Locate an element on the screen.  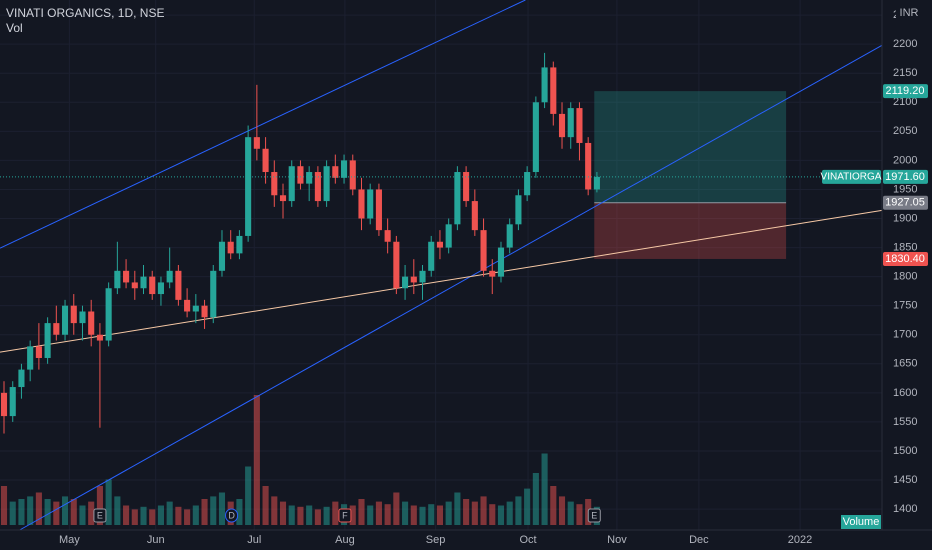
chart-title: VINATI ORGANICS, 1D, NSE is located at coordinates (85, 13).